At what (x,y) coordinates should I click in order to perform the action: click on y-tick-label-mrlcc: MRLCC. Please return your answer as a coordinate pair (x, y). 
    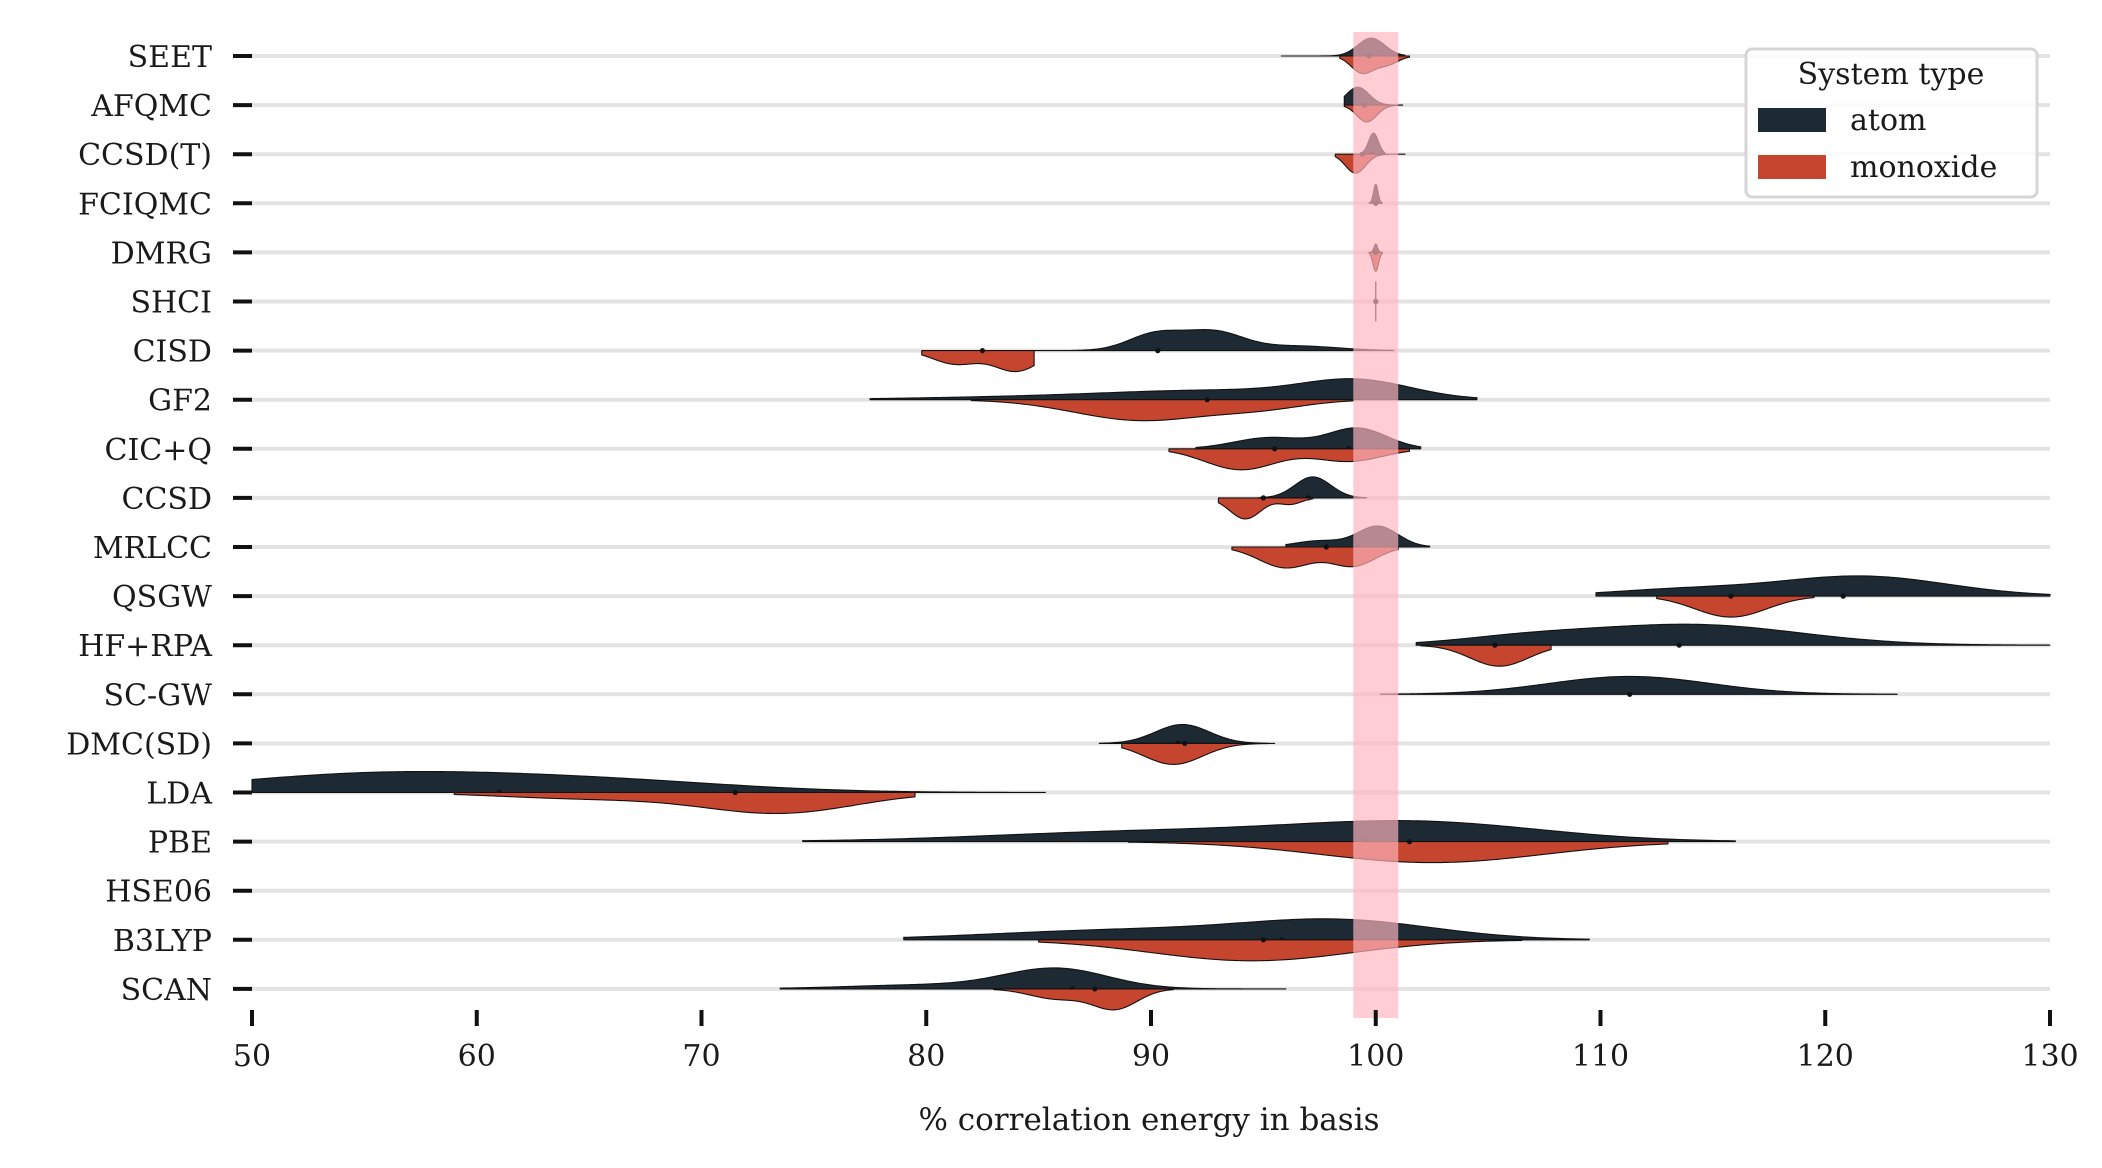
    Looking at the image, I should click on (152, 548).